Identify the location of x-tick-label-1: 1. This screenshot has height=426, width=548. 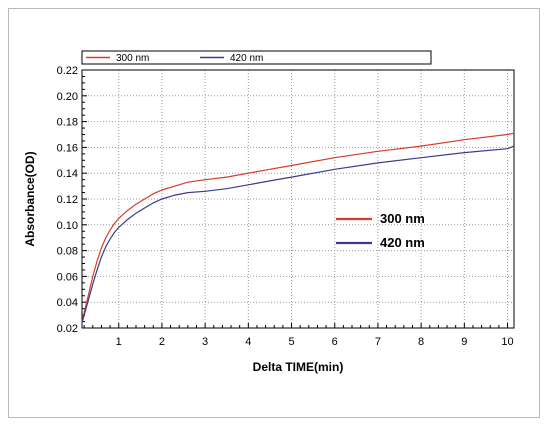
(119, 342).